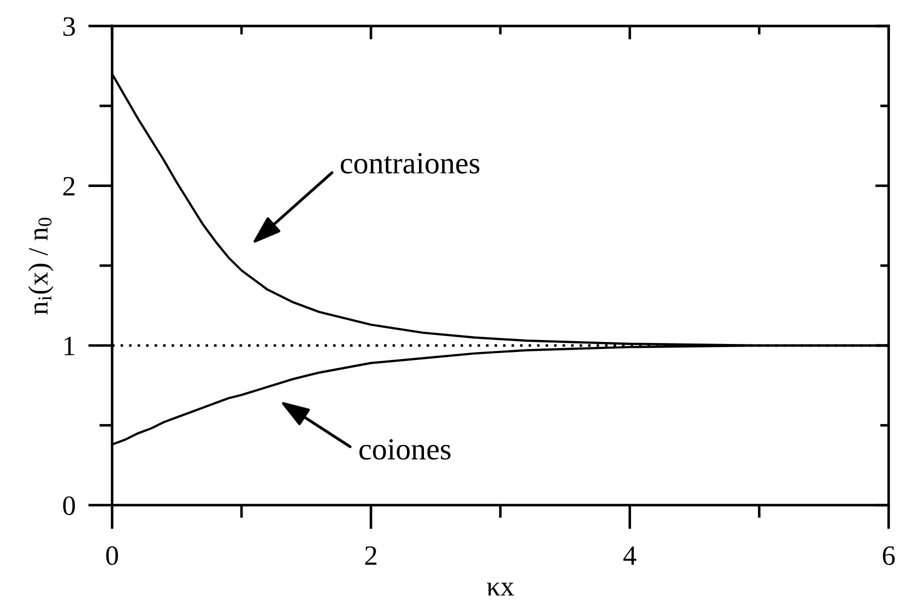 The width and height of the screenshot is (904, 605). What do you see at coordinates (112, 555) in the screenshot?
I see `x-tick-label: 0` at bounding box center [112, 555].